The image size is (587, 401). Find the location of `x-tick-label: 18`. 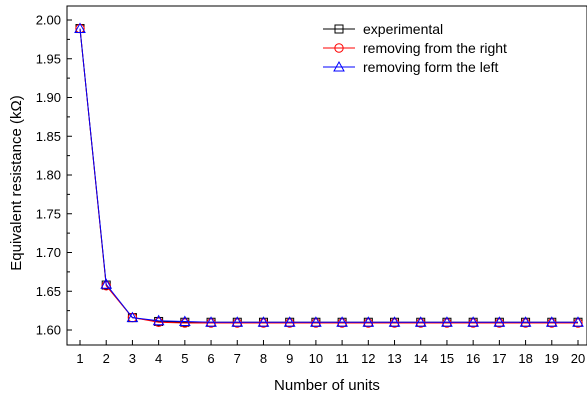

x-tick-label: 18 is located at coordinates (525, 358).